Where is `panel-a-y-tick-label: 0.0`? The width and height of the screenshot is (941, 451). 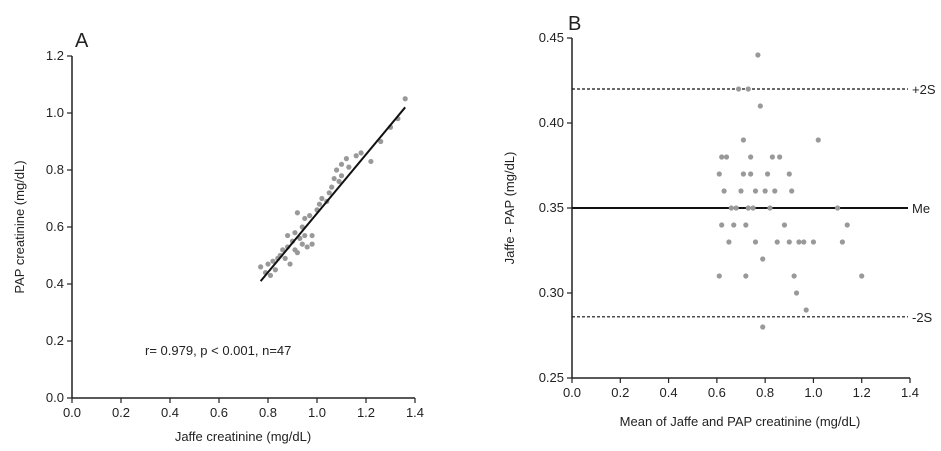 panel-a-y-tick-label: 0.0 is located at coordinates (55, 397).